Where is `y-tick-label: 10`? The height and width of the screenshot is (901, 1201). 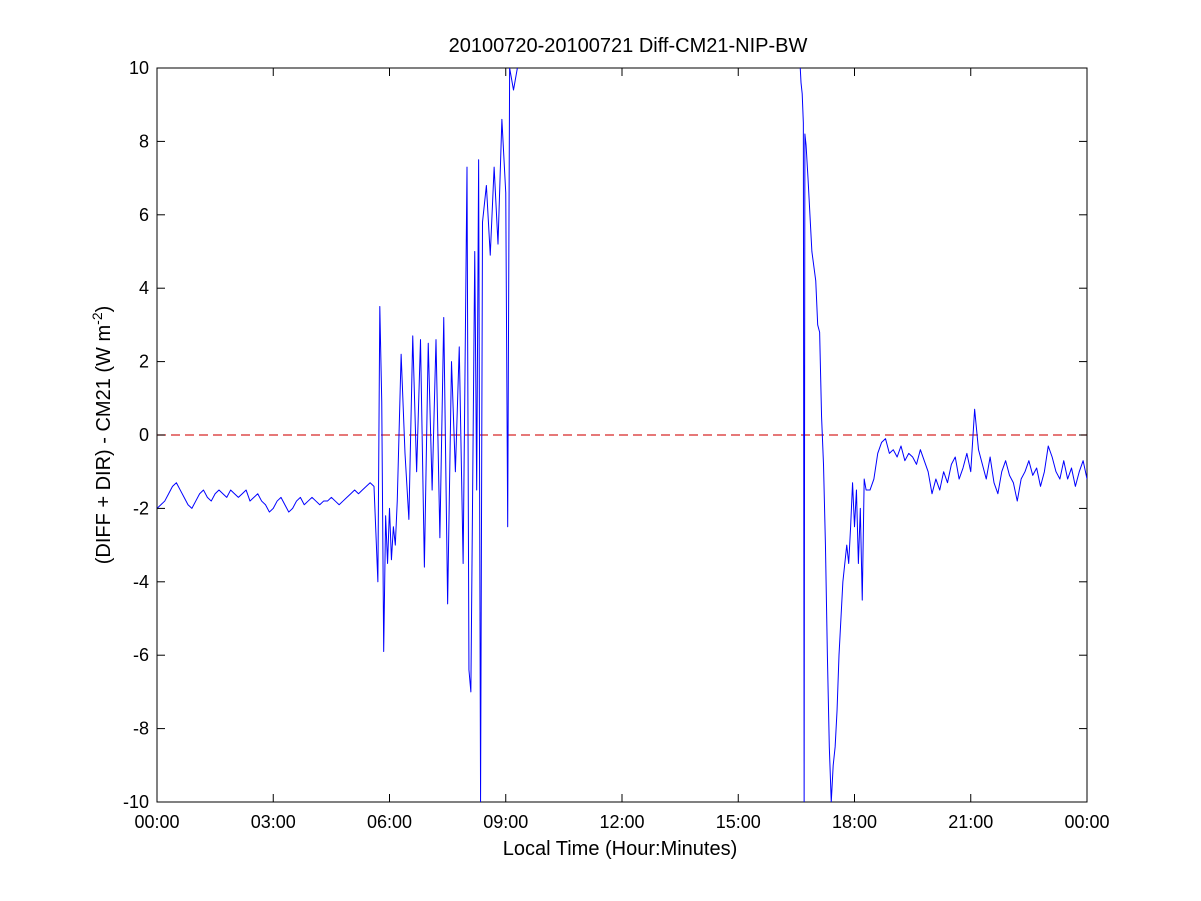
y-tick-label: 10 is located at coordinates (139, 68).